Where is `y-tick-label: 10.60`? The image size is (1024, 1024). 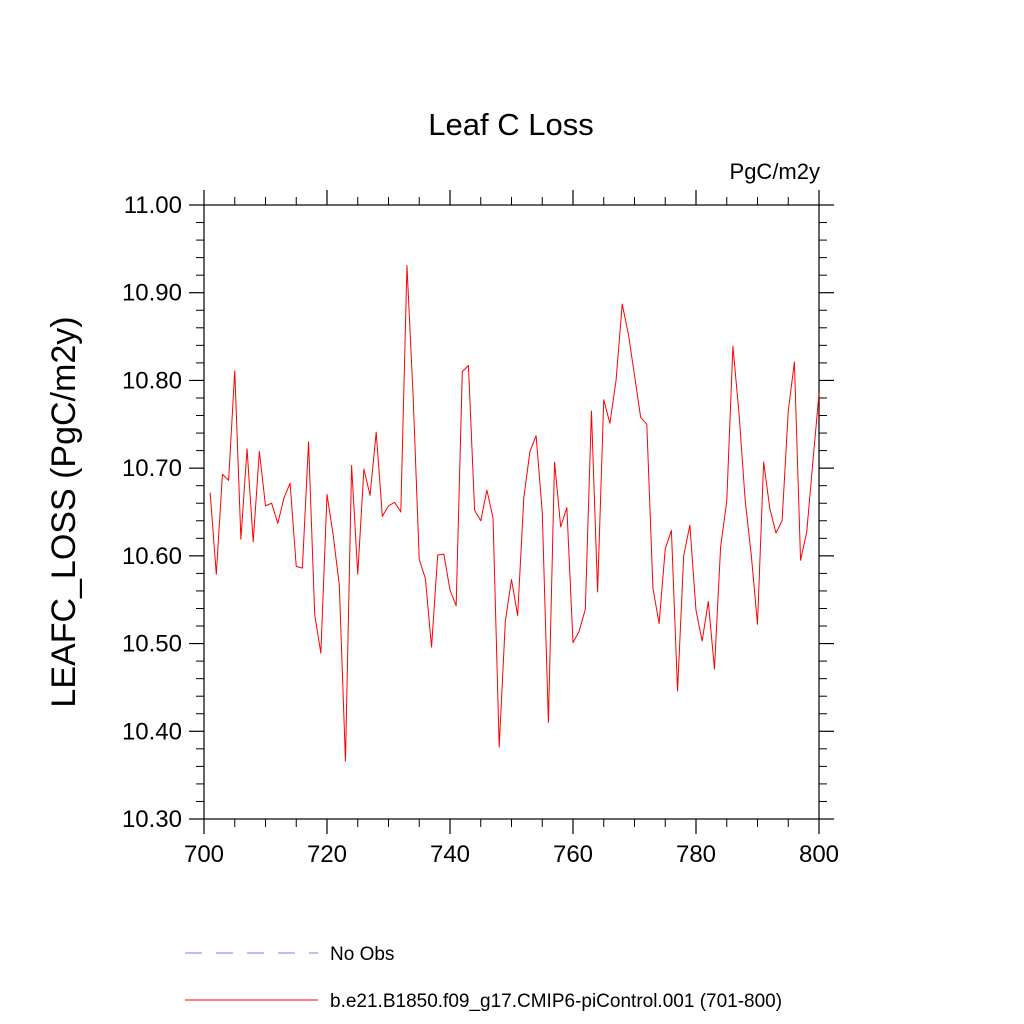
y-tick-label: 10.60 is located at coordinates (152, 556).